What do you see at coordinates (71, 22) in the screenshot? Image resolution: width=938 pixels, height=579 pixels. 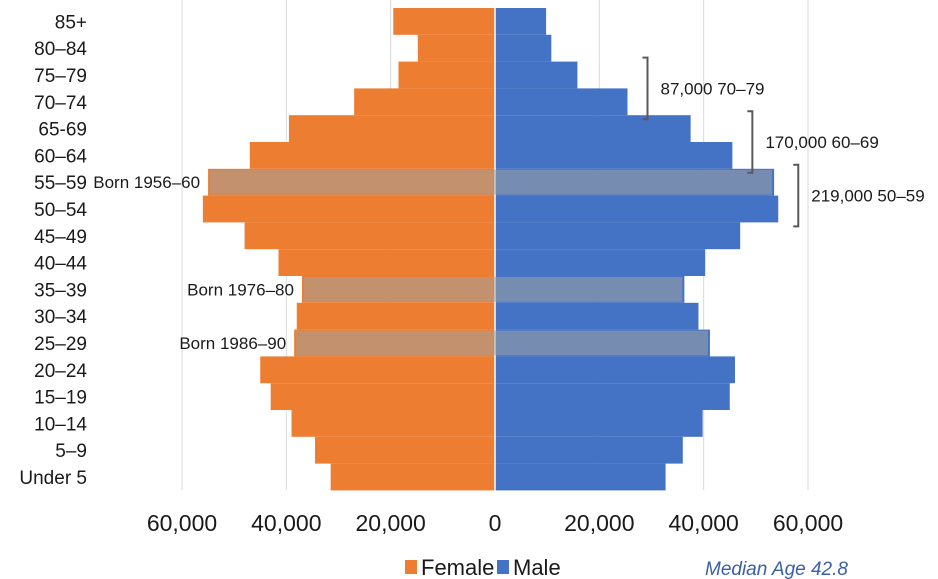 I see `age-label-85: 85+` at bounding box center [71, 22].